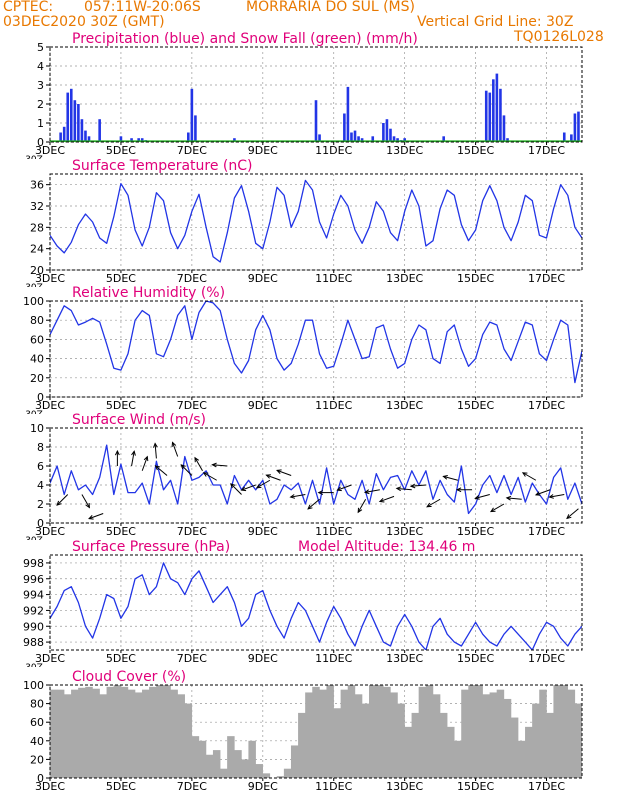  What do you see at coordinates (263, 278) in the screenshot?
I see `temp-xtick-label: 9DEC` at bounding box center [263, 278].